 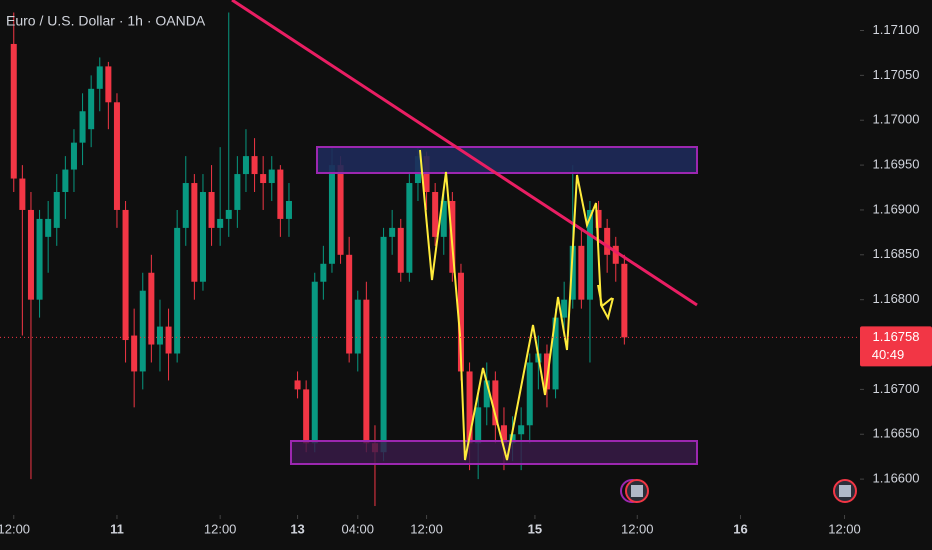 What do you see at coordinates (297, 528) in the screenshot?
I see `x-tick-label: 13` at bounding box center [297, 528].